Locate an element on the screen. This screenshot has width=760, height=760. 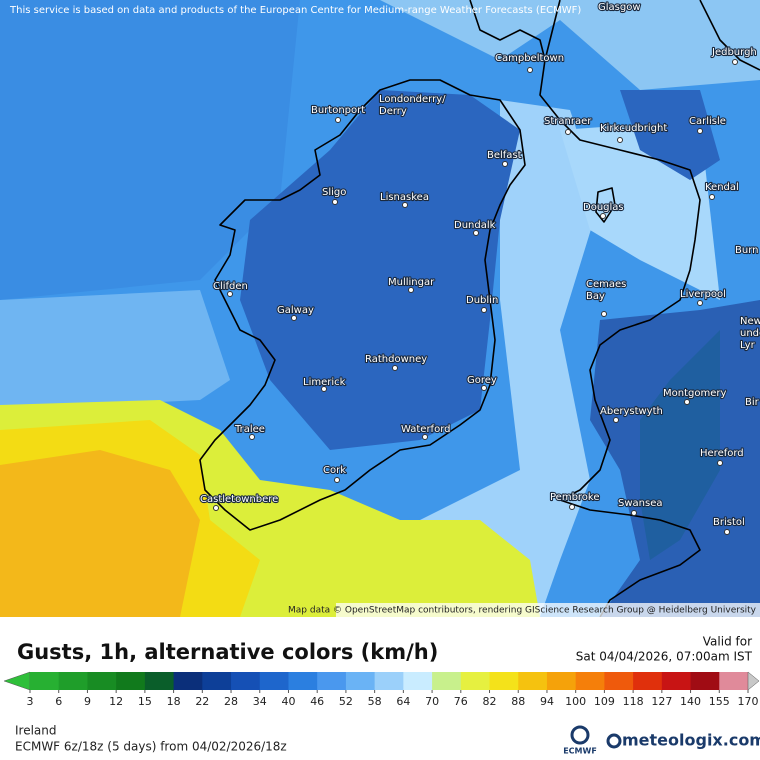
place-label: Cork is located at coordinates (334, 470).